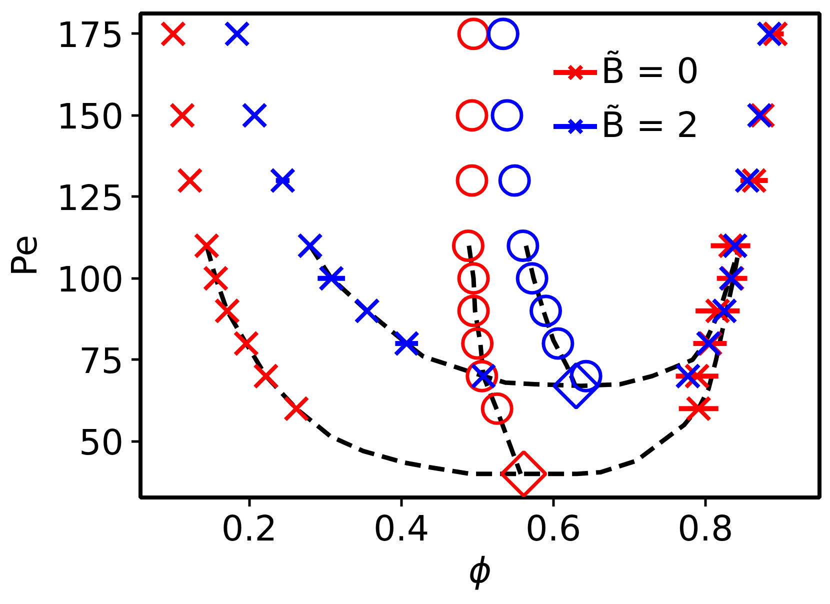 This screenshot has height=604, width=830. What do you see at coordinates (650, 126) in the screenshot?
I see `legend-label: B̃ = 2` at bounding box center [650, 126].